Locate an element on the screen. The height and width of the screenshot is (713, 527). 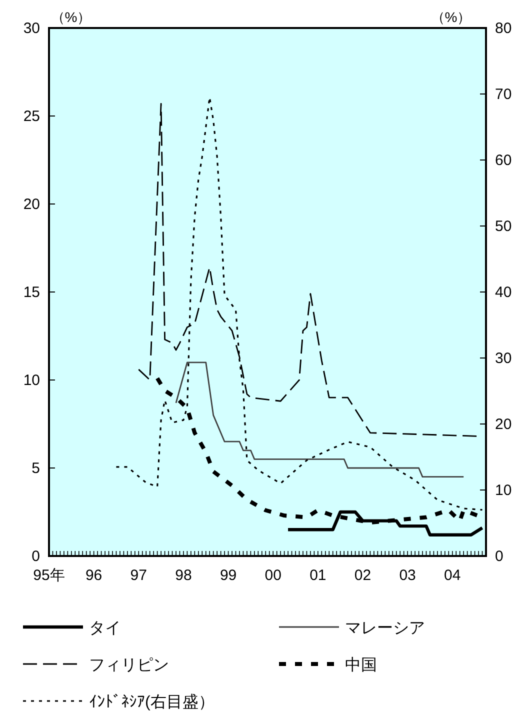
x-tick-label: 95年 is located at coordinates (49, 575).